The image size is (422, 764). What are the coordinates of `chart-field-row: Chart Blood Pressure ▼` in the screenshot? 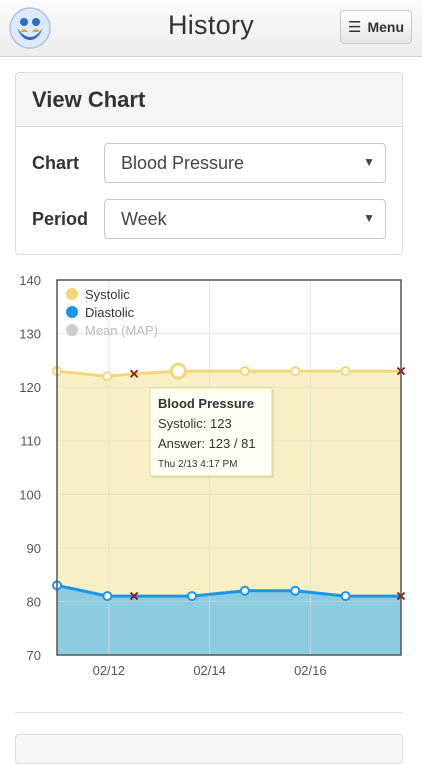 It's located at (209, 164).